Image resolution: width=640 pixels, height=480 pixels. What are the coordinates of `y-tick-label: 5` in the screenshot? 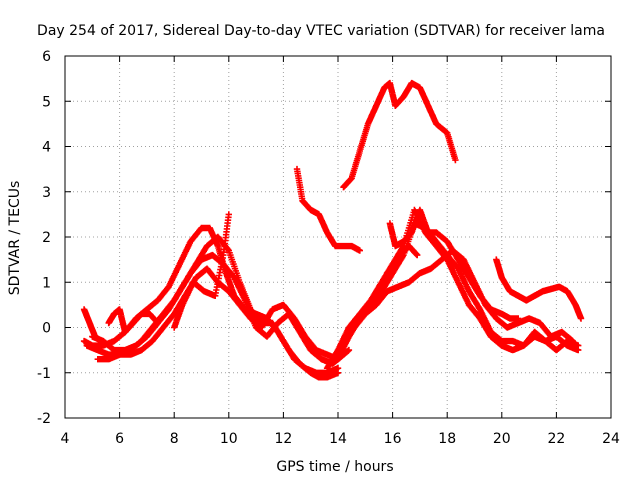 It's located at (46, 102).